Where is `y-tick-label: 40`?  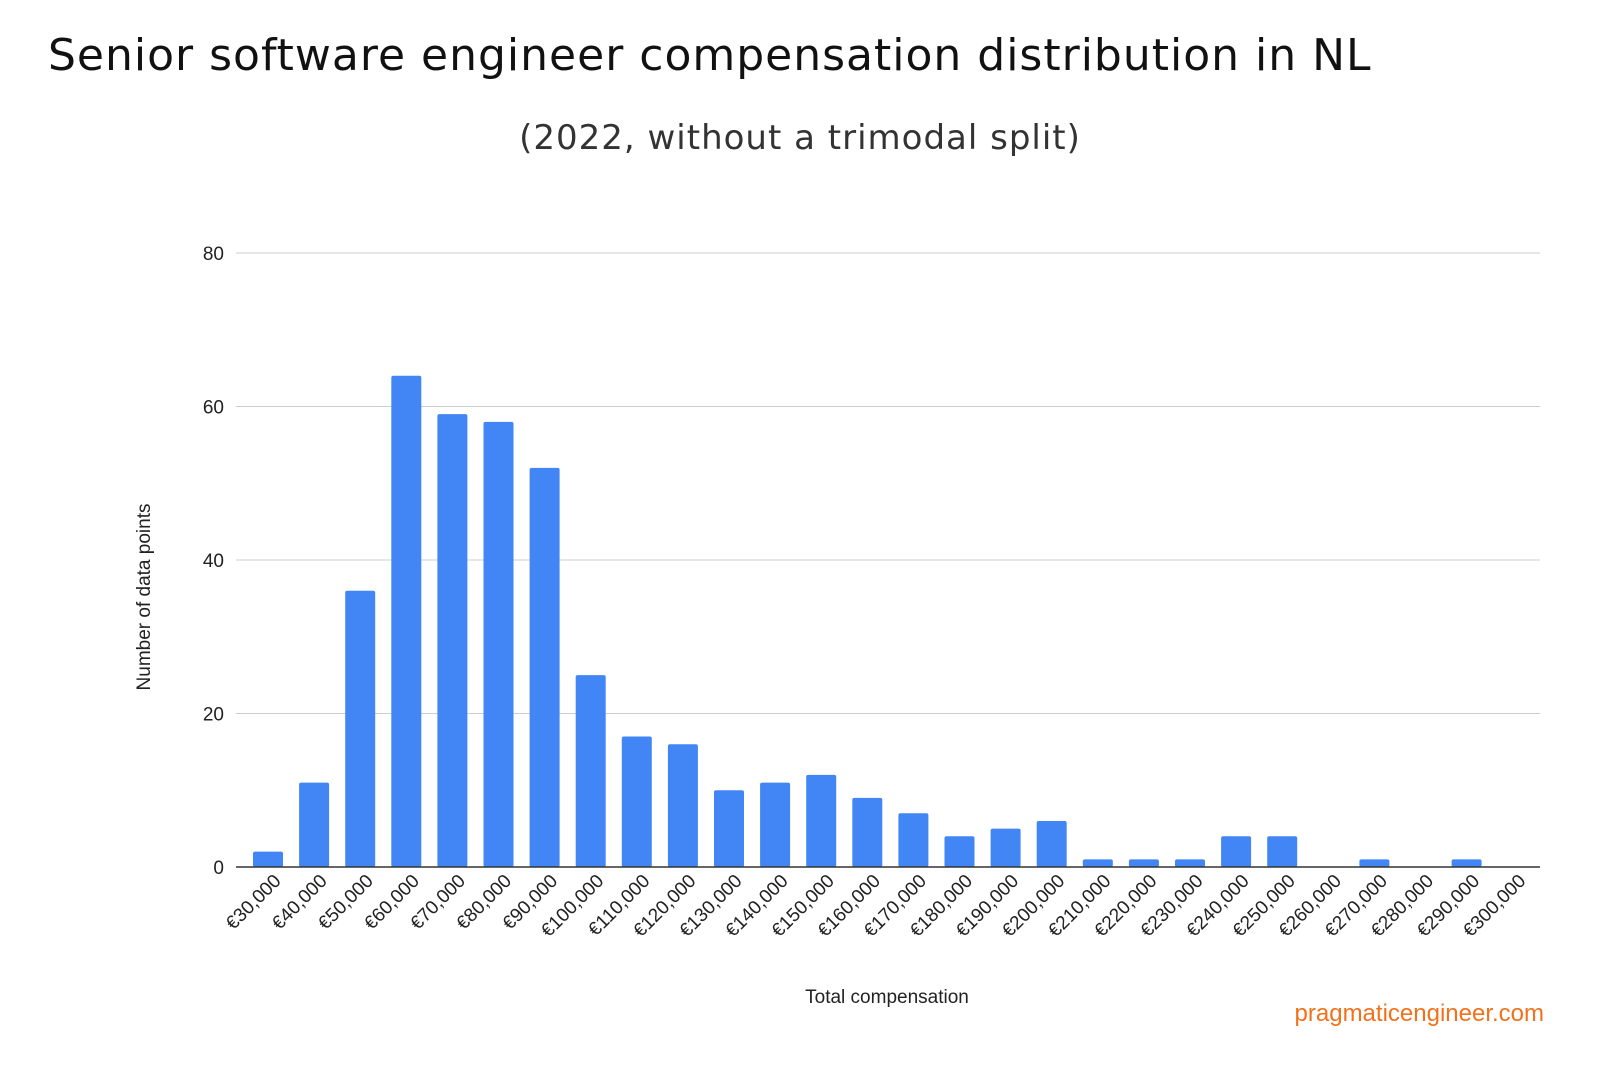 y-tick-label: 40 is located at coordinates (213, 561).